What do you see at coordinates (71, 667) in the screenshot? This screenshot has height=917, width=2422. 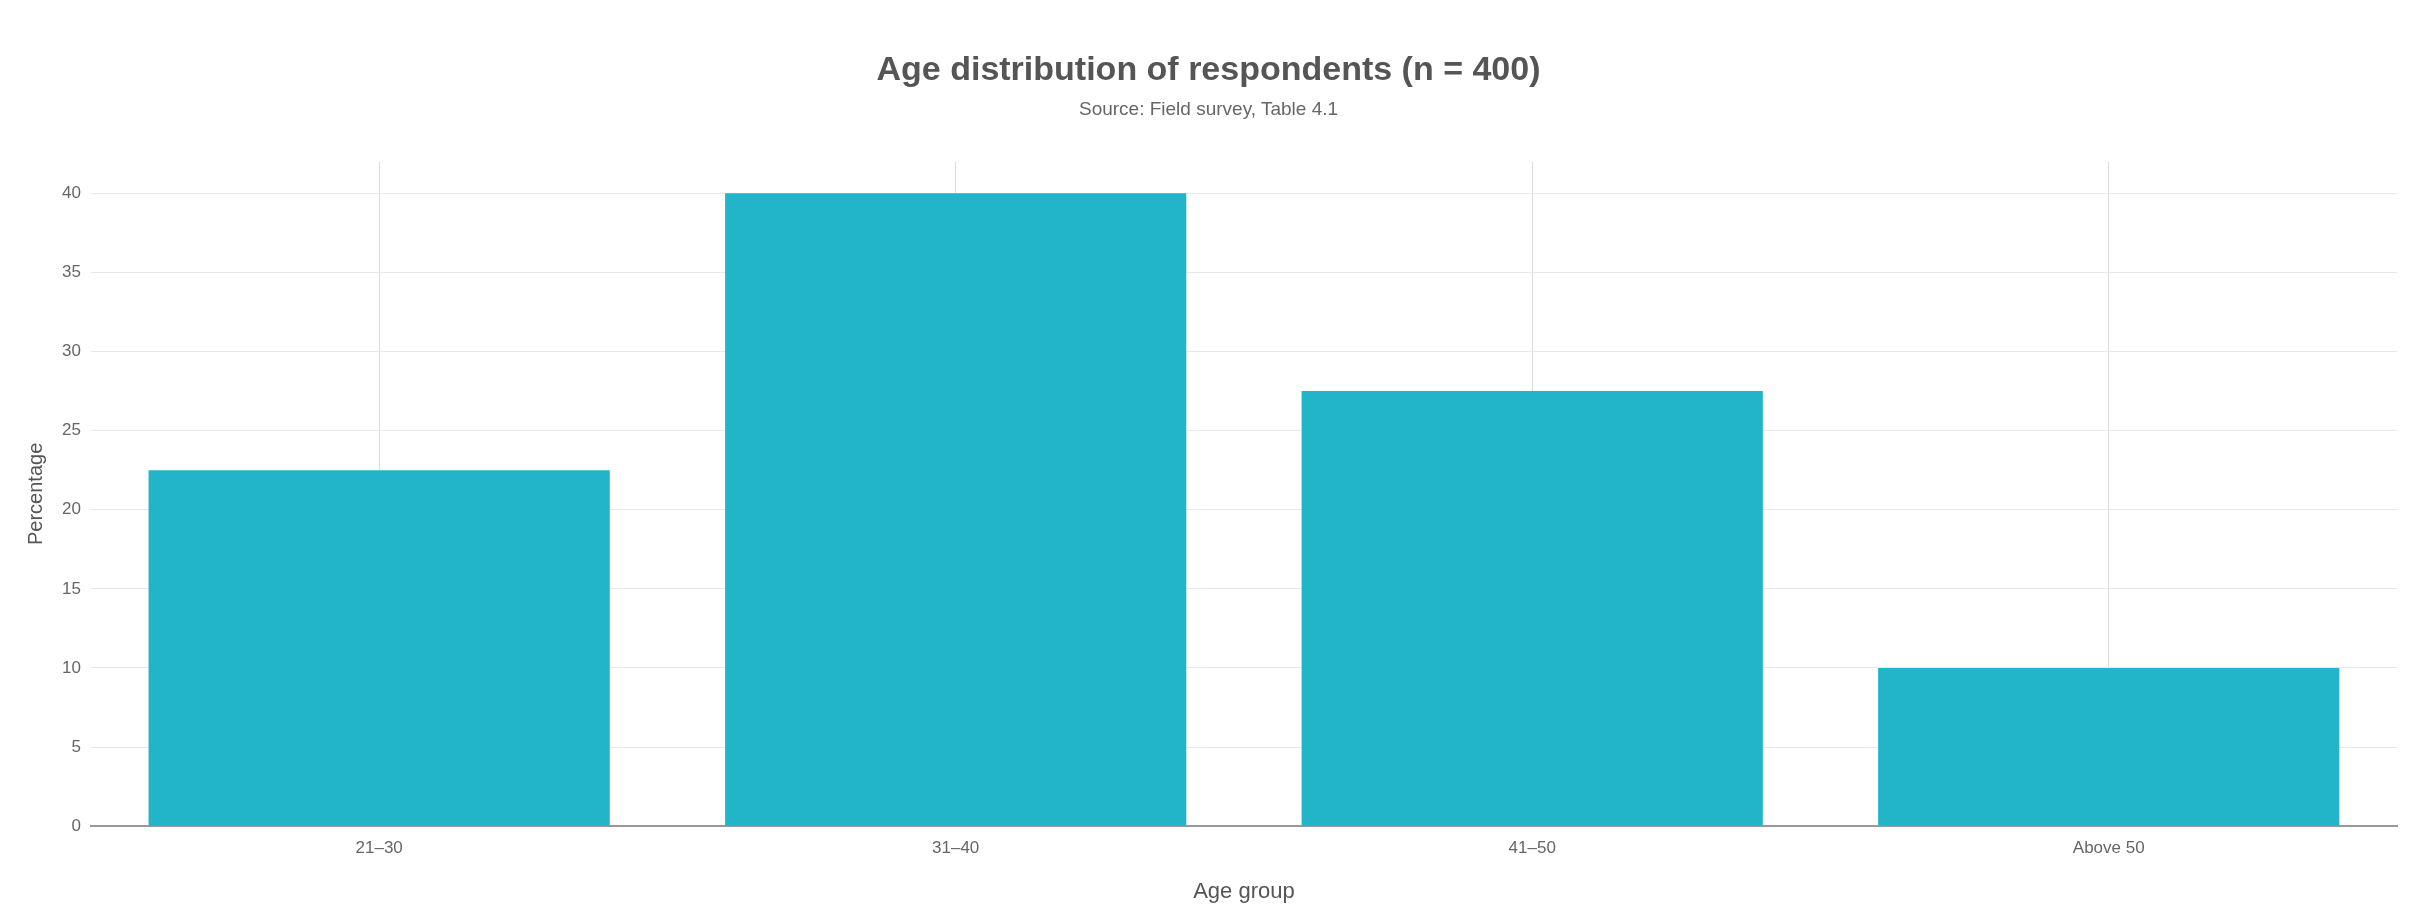 I see `y-tick-label: 10` at bounding box center [71, 667].